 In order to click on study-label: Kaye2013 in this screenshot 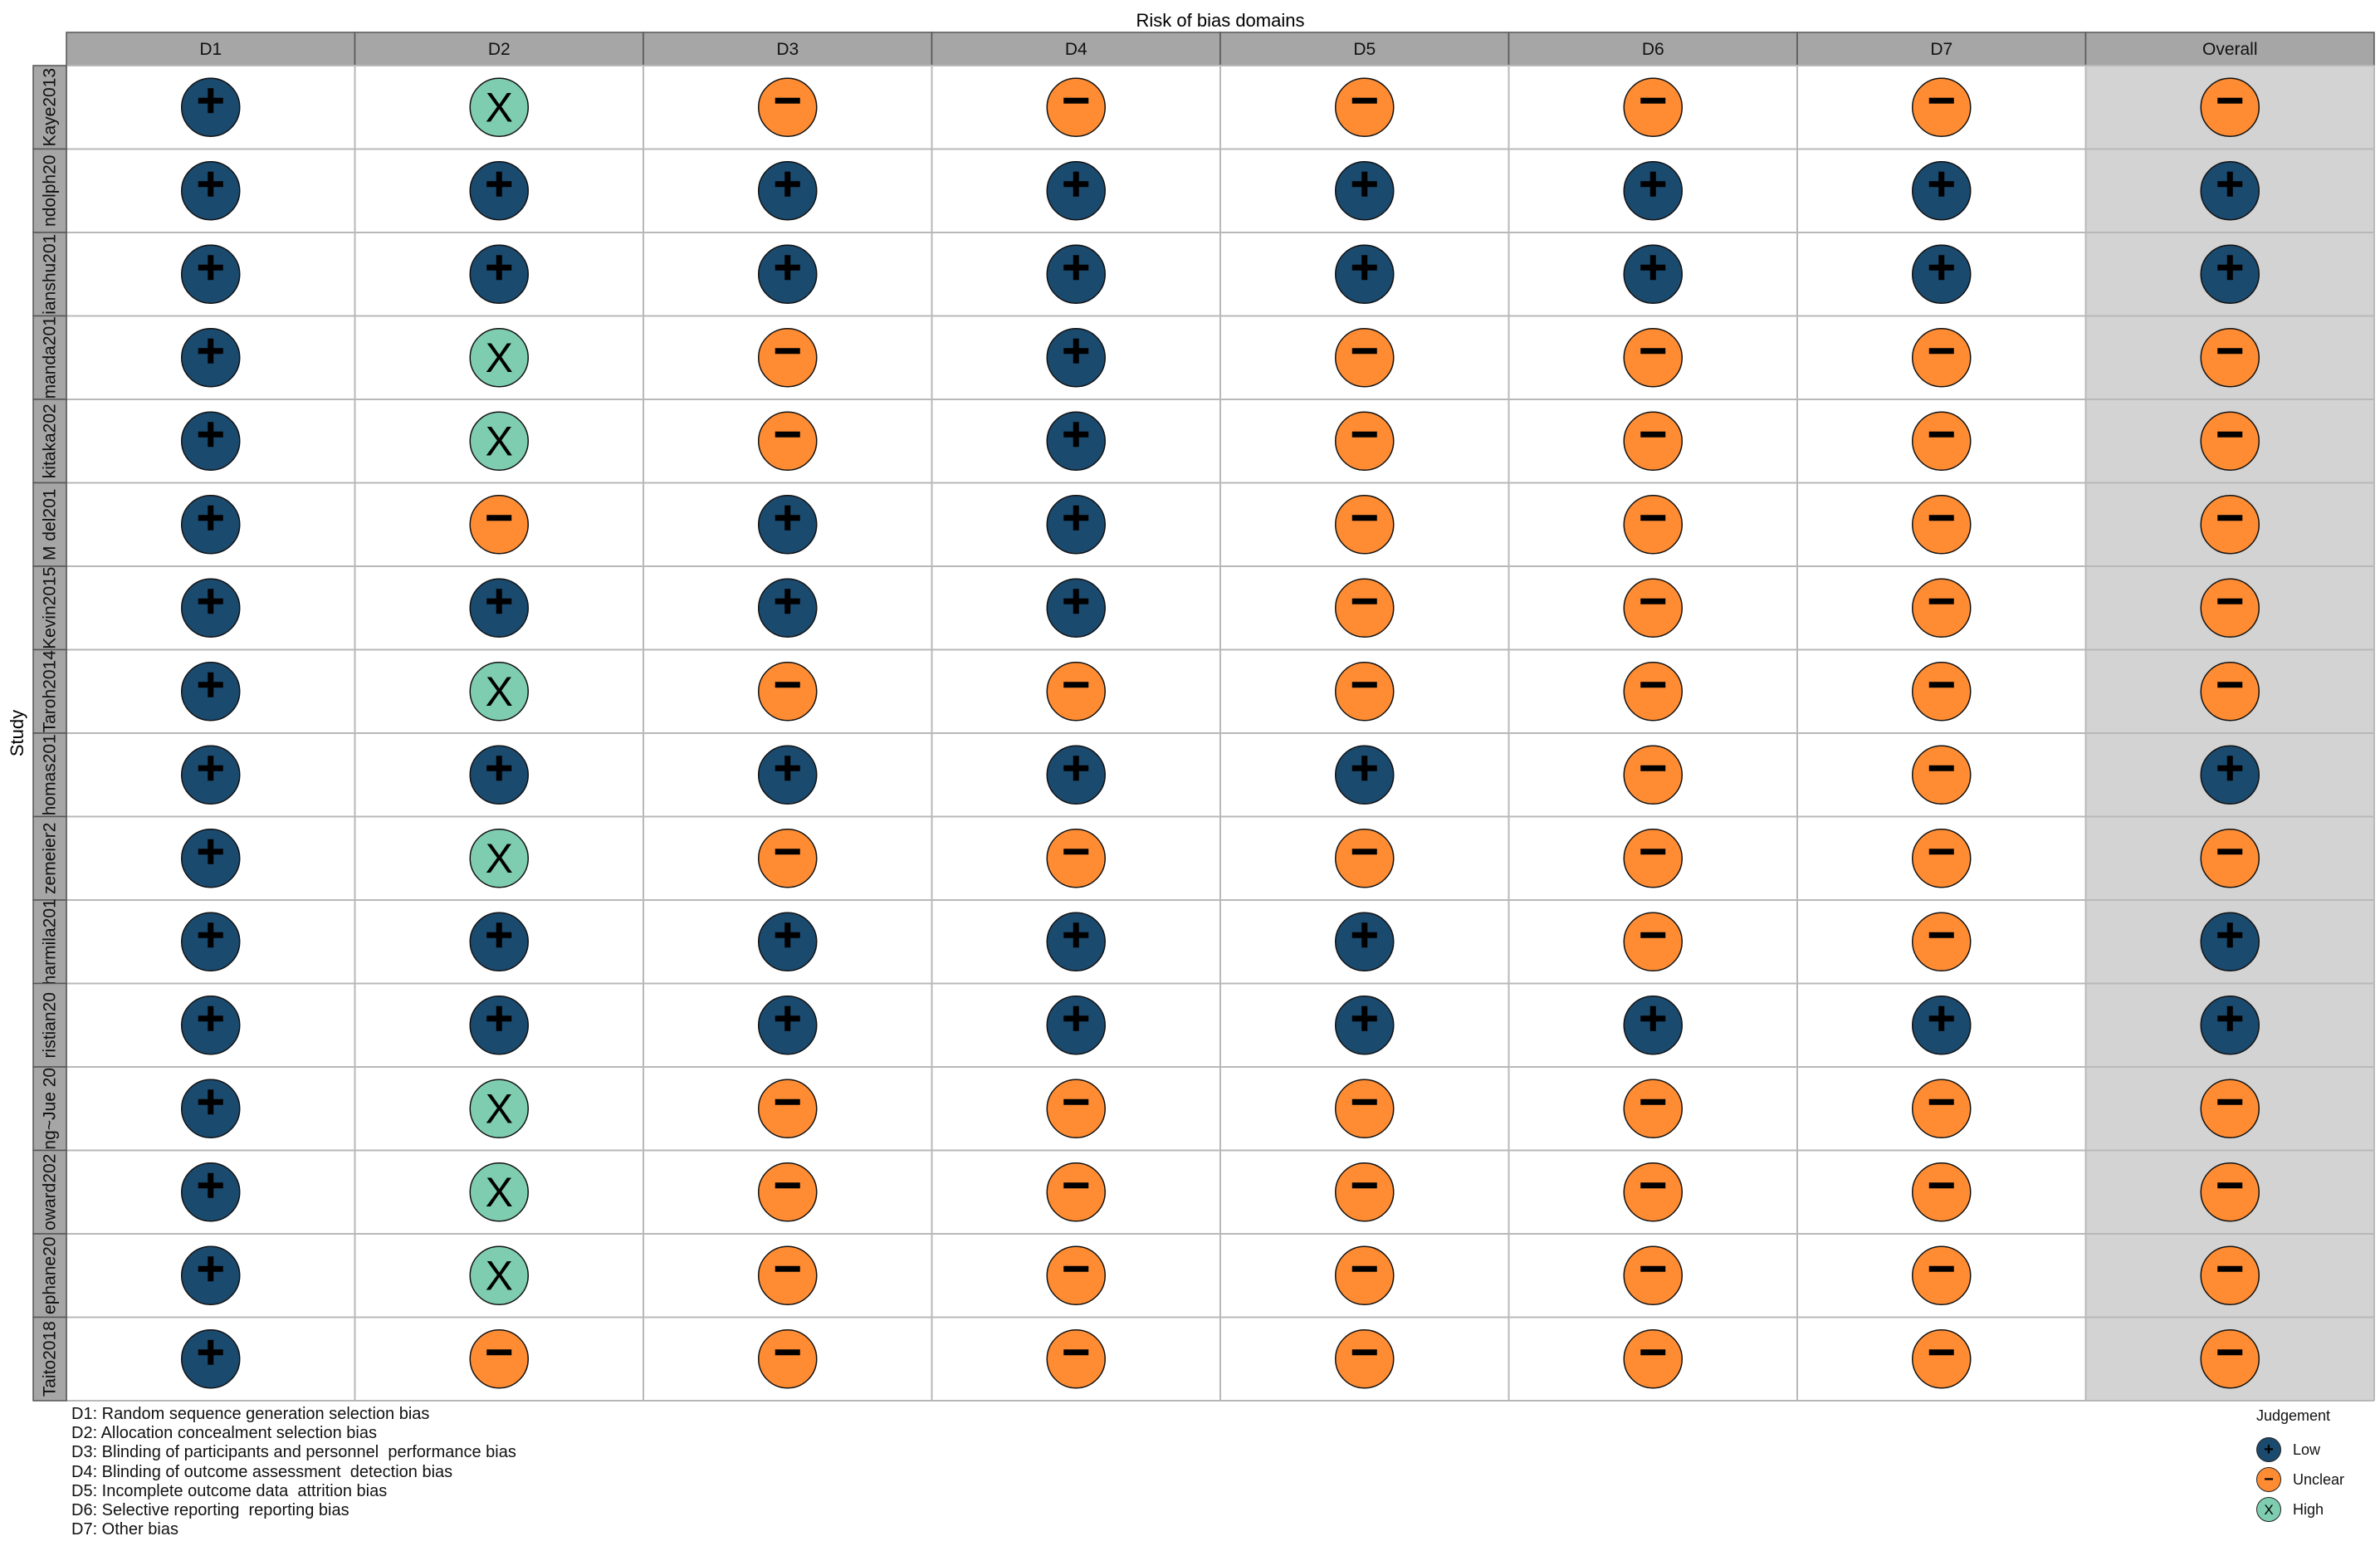, I will do `click(50, 107)`.